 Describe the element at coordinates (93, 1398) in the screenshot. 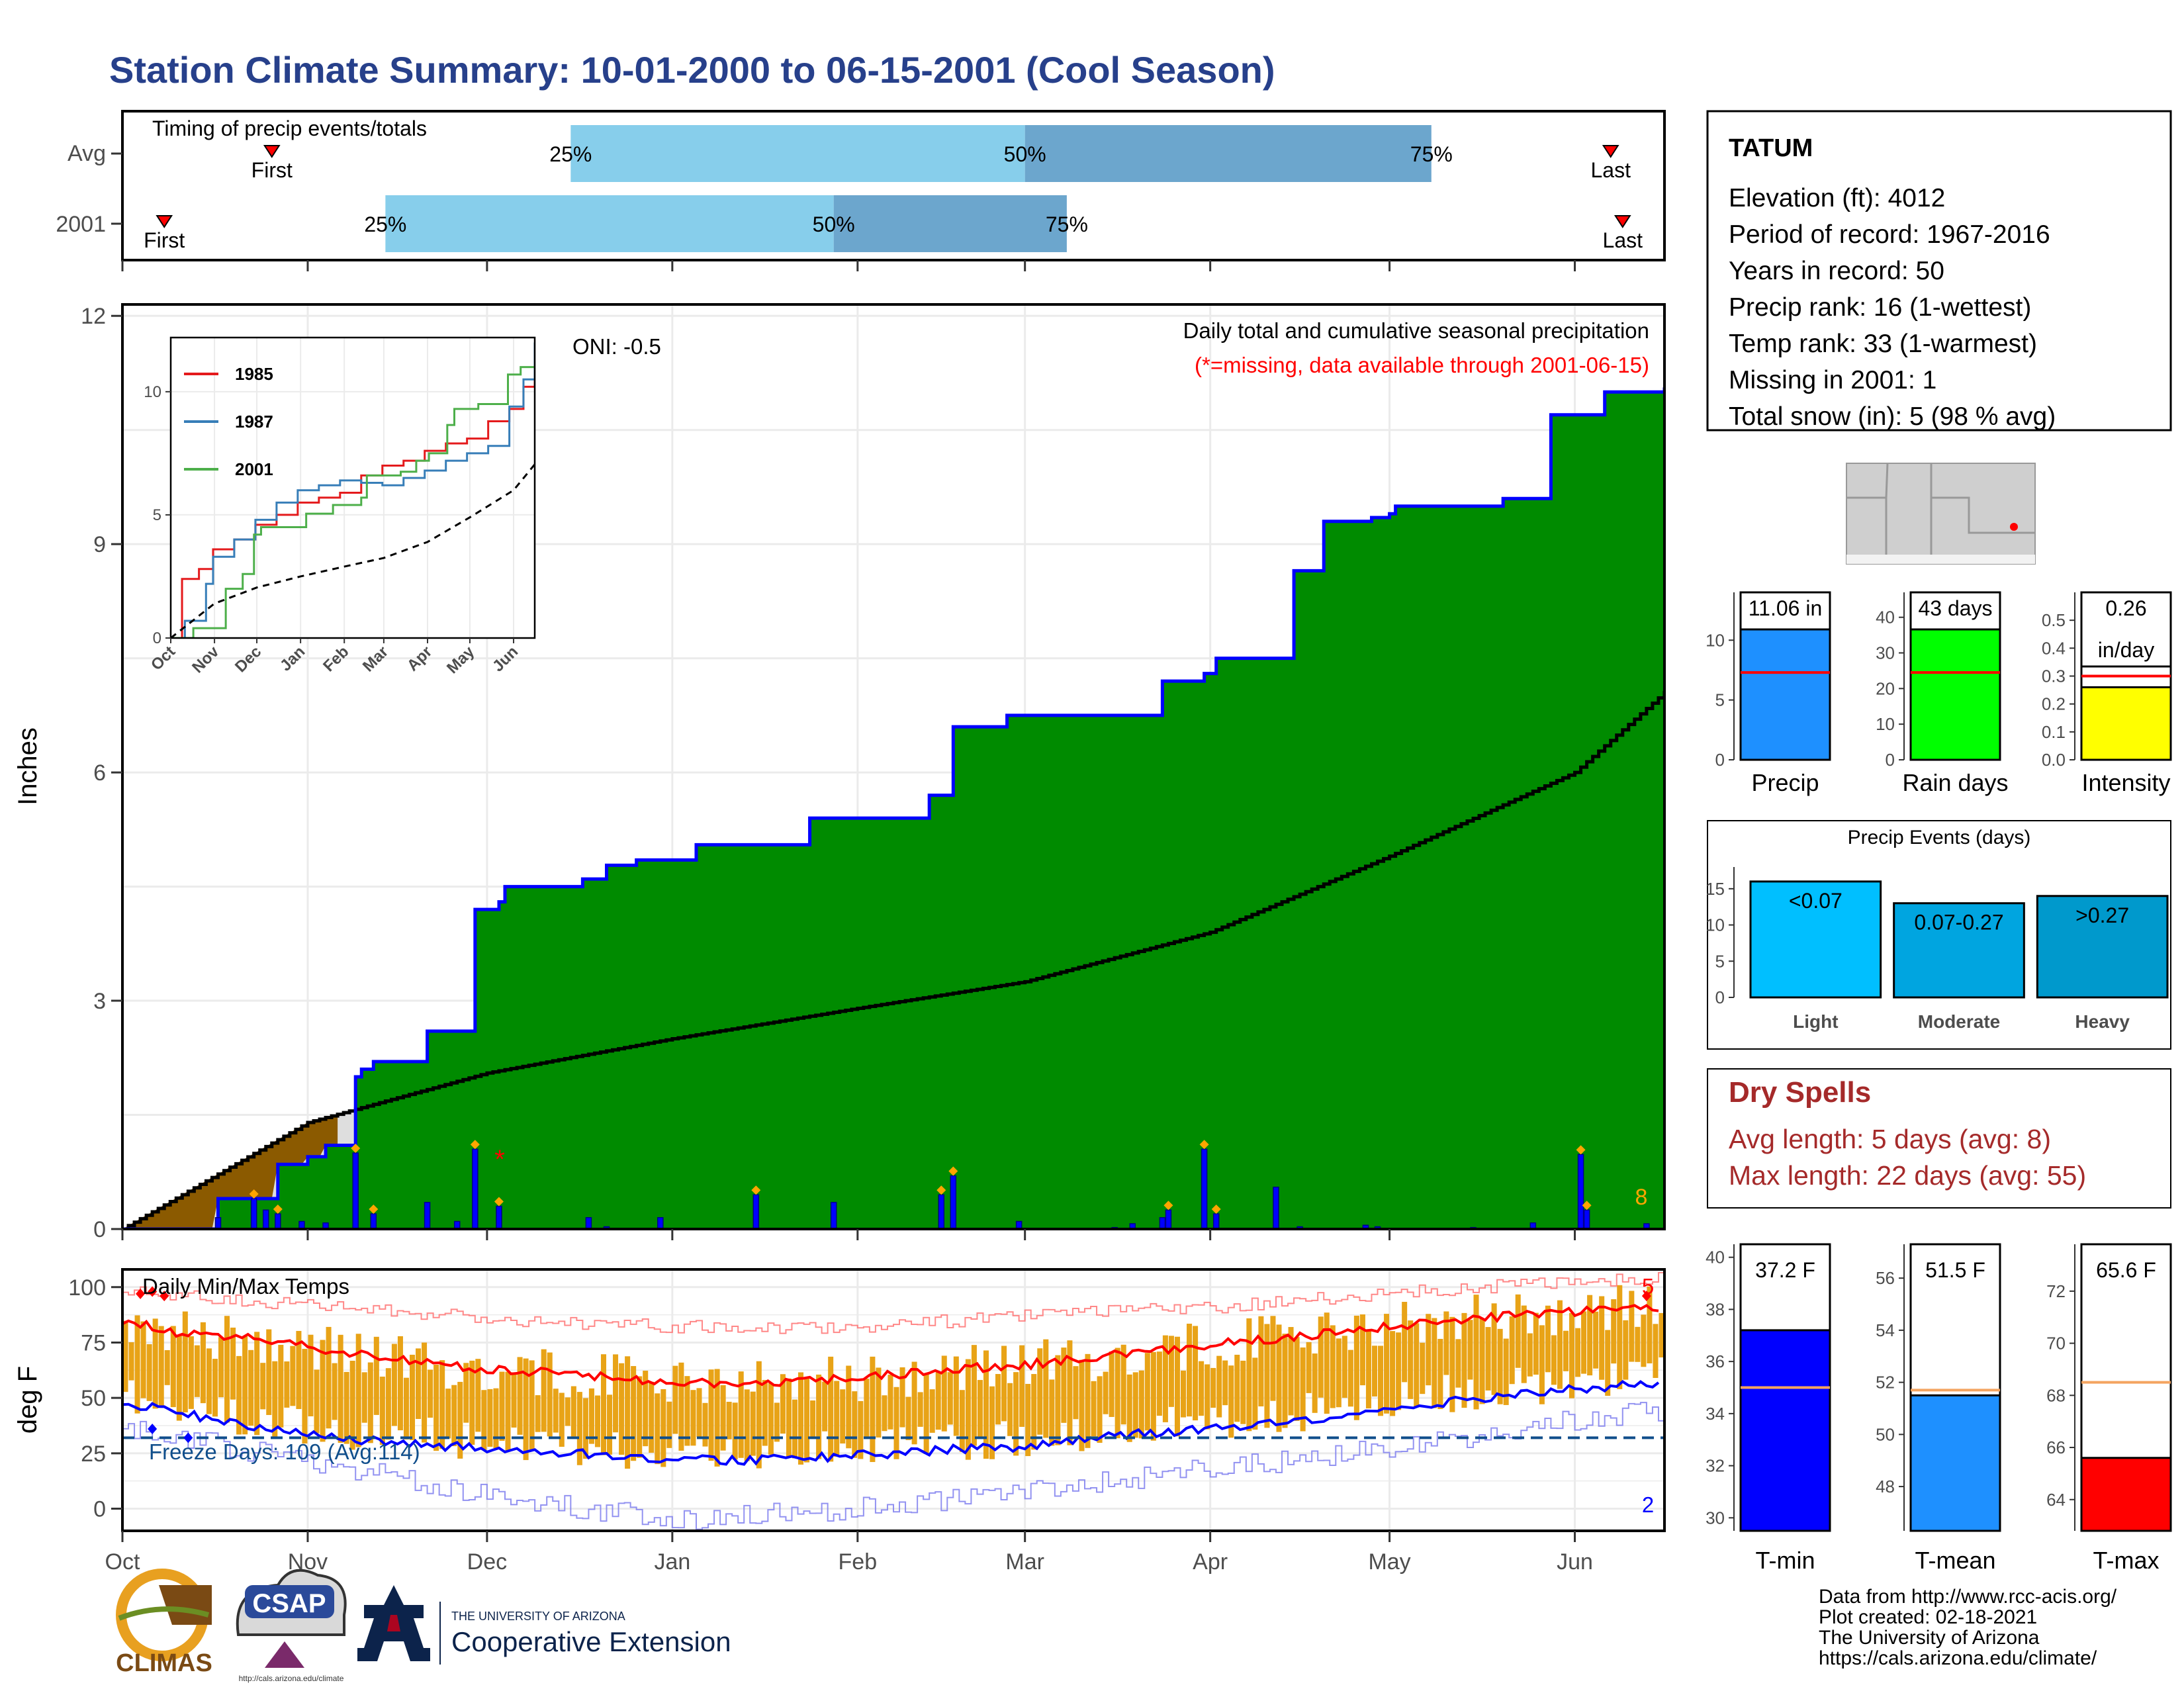

I see `temp-y-tick-label: 50` at that location.